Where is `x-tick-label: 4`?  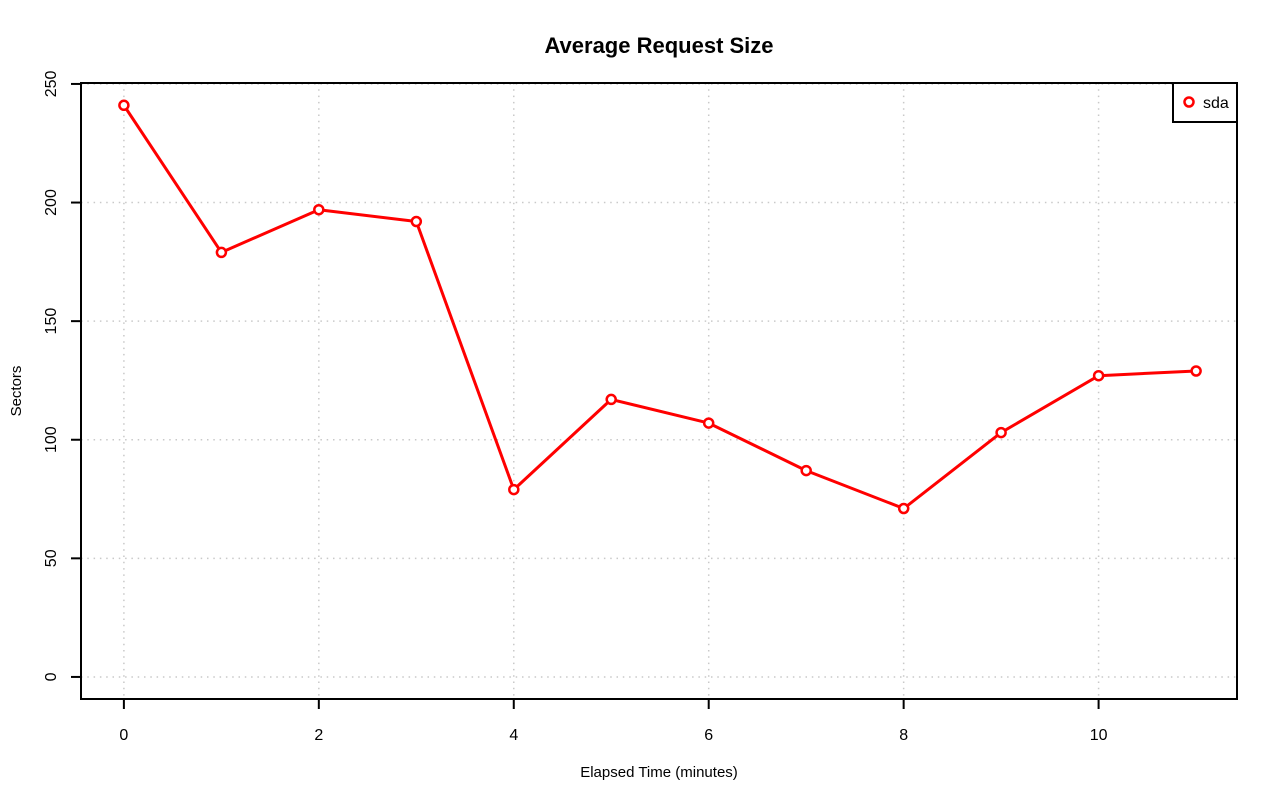 x-tick-label: 4 is located at coordinates (513, 735).